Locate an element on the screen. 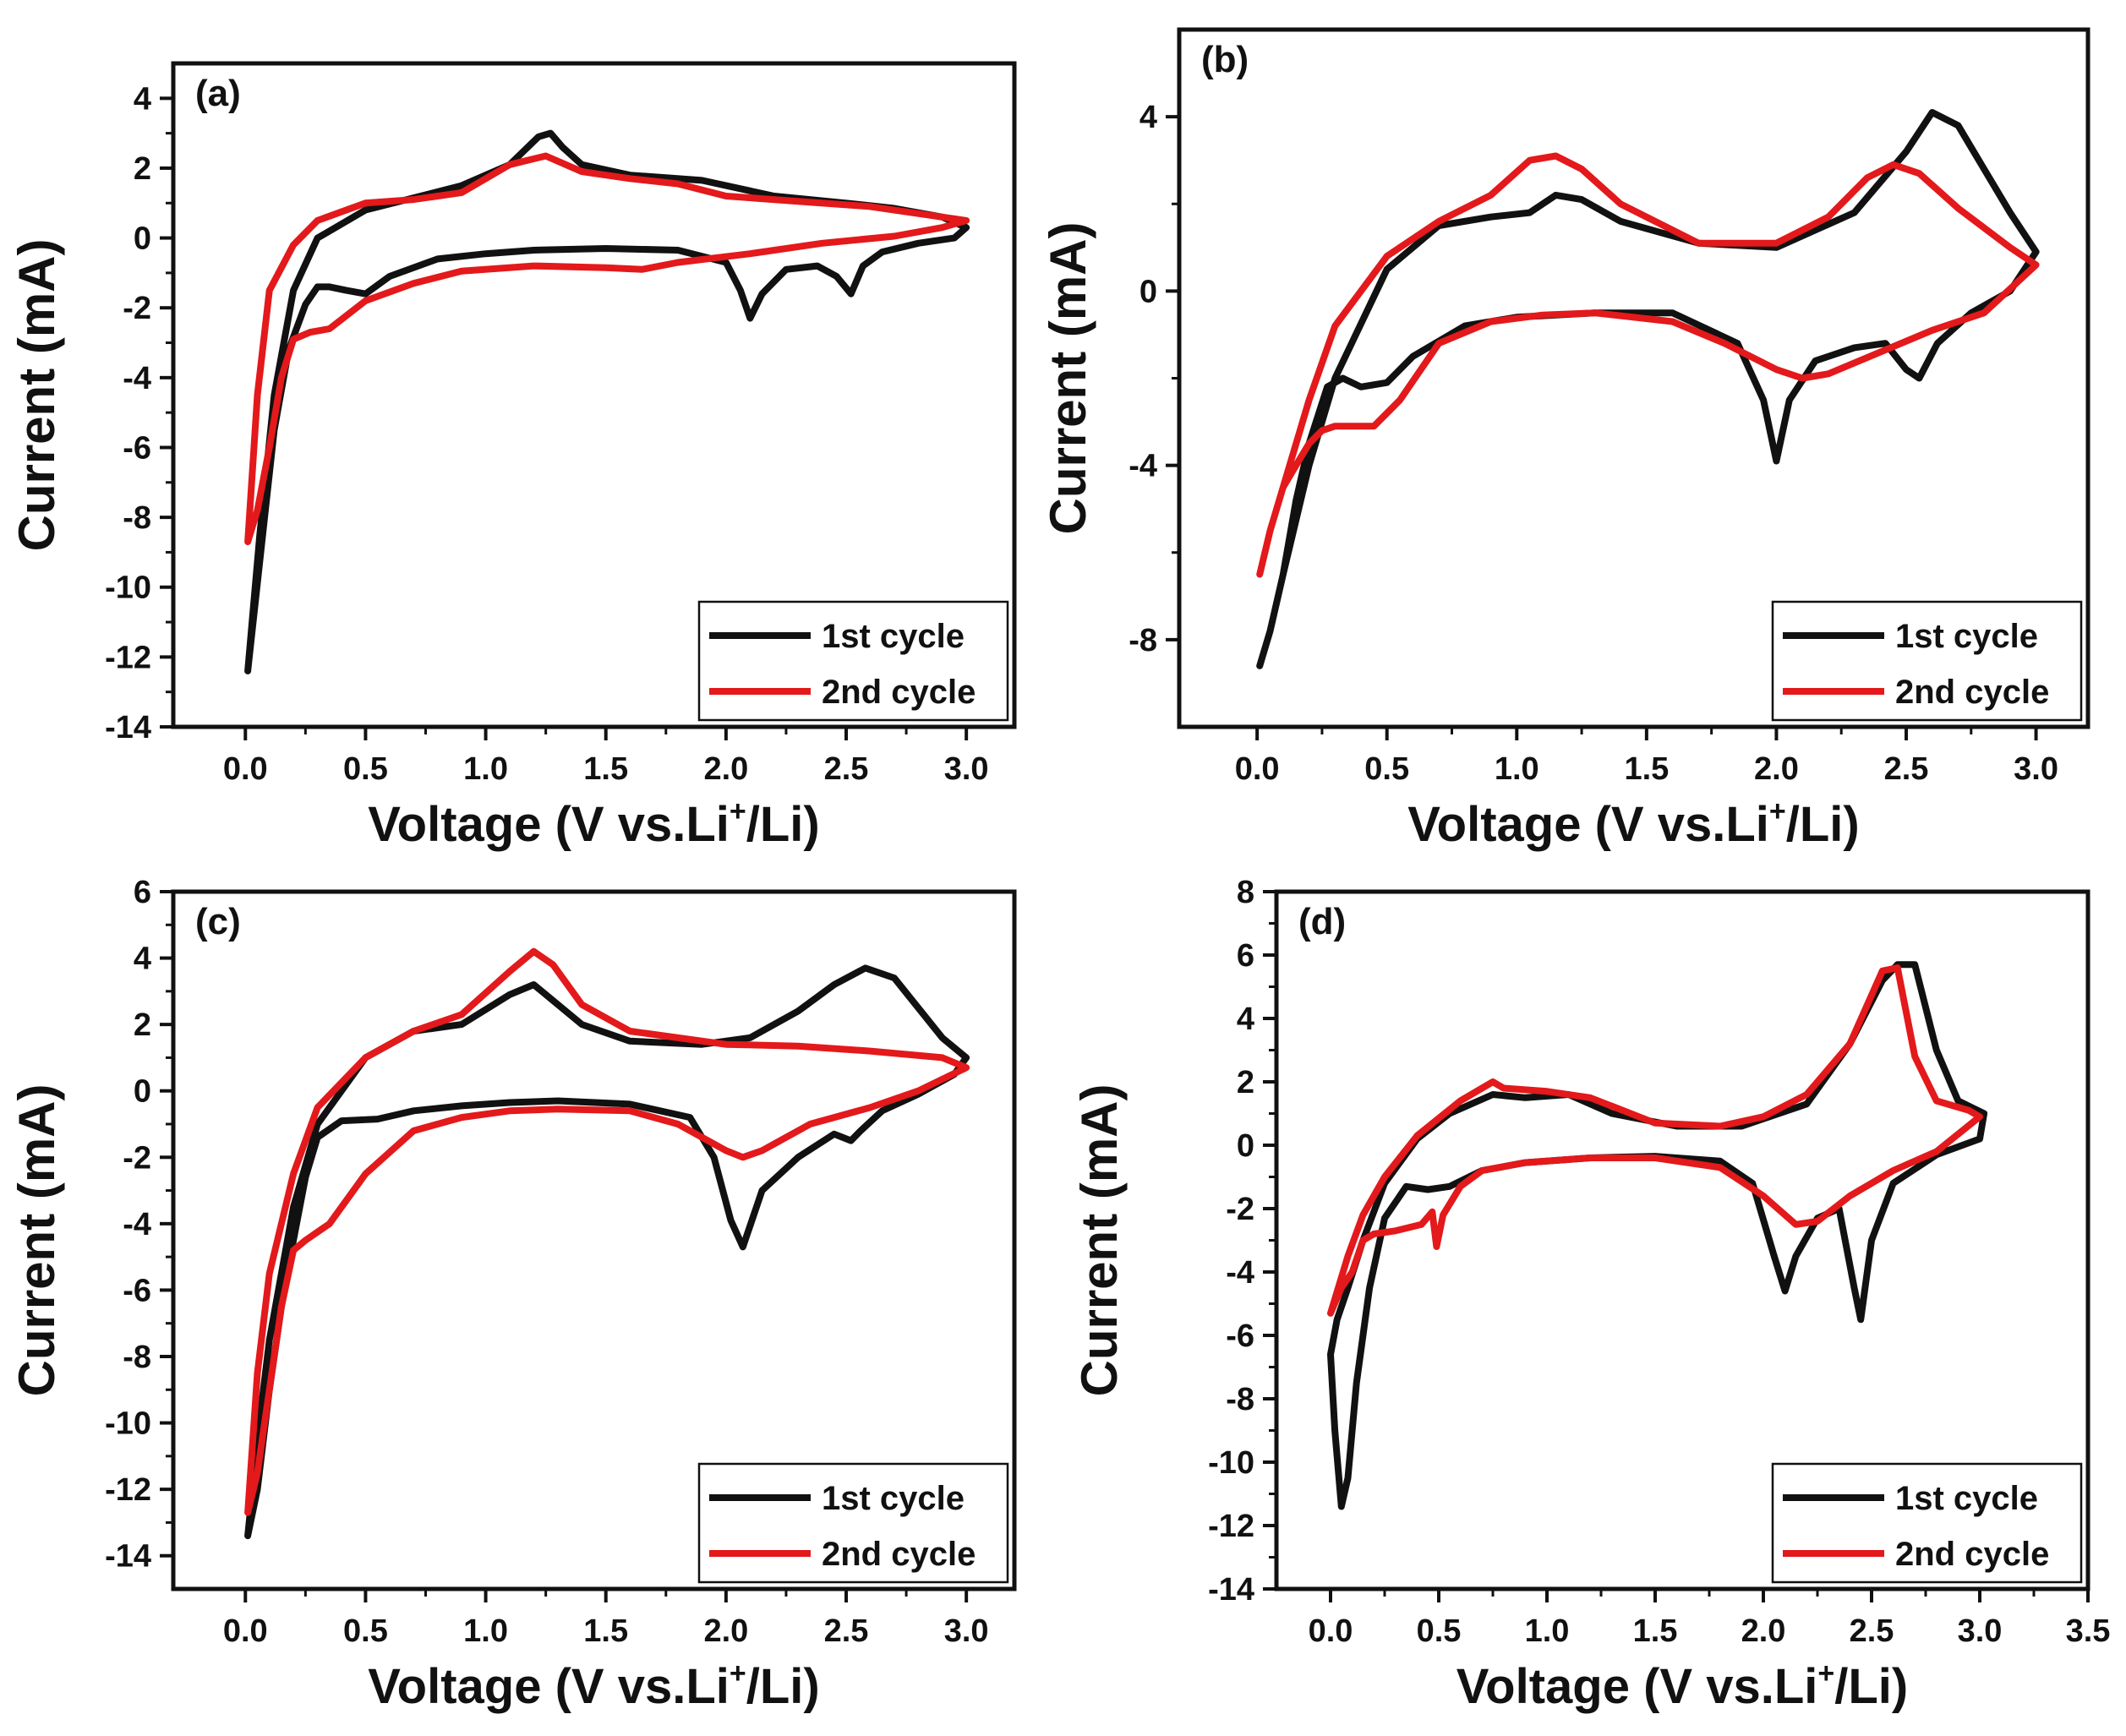 The height and width of the screenshot is (1736, 2126). panel-label: (c) is located at coordinates (218, 921).